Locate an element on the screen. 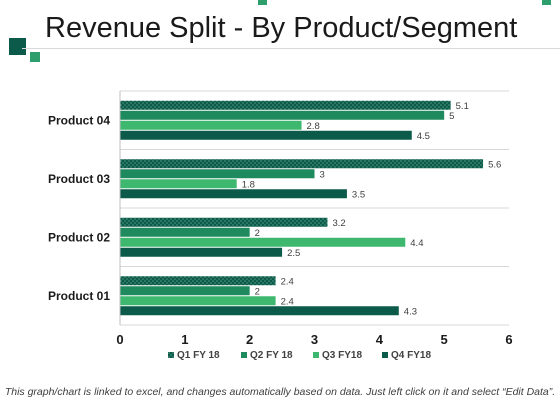 This screenshot has width=560, height=420. chart-legend: Q1 FY 18 Q2 FY 18 Q3 FY18 Q4 FY18 is located at coordinates (299, 355).